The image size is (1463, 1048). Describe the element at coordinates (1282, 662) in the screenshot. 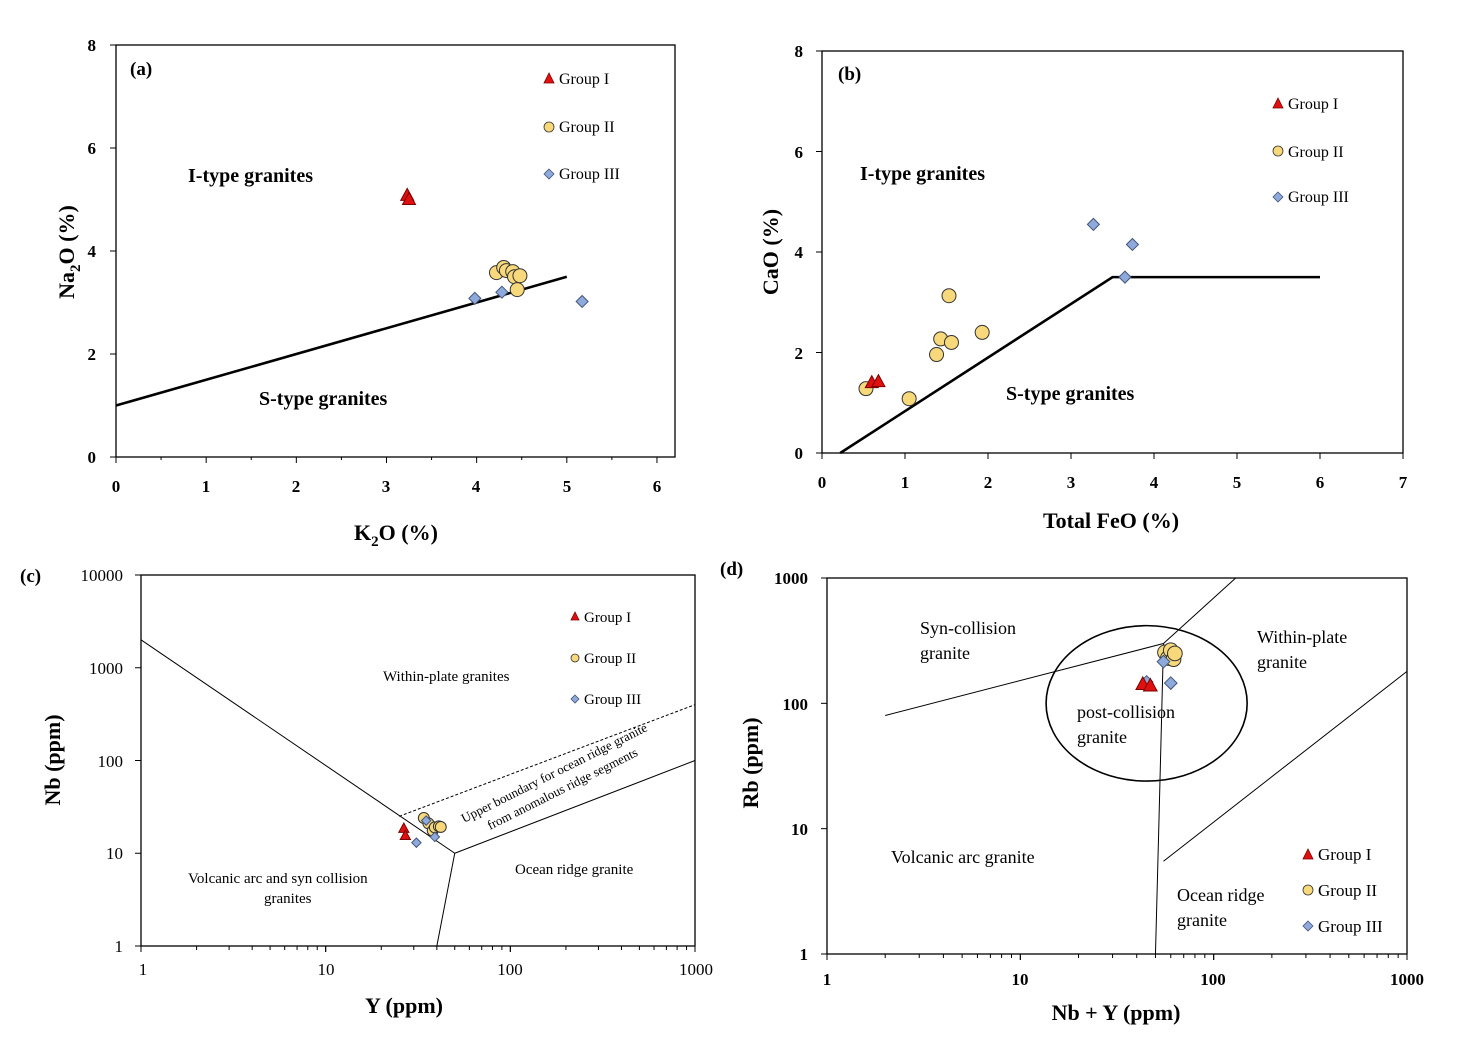

I see `region-within-plate: granite` at that location.